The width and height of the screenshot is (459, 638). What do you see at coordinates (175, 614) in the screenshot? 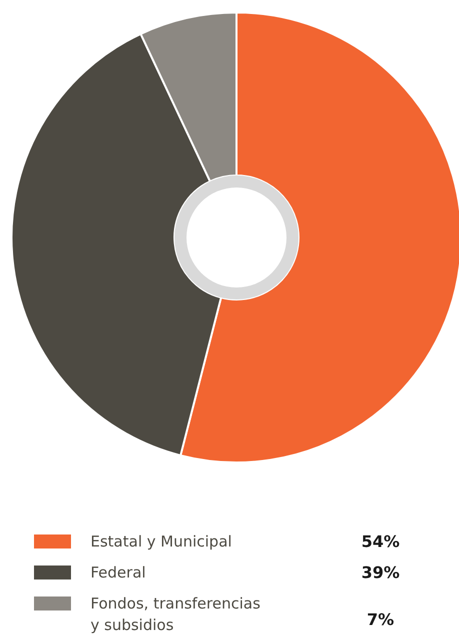
I see `legend-label: Fondos, transferencias y subsidios` at bounding box center [175, 614].